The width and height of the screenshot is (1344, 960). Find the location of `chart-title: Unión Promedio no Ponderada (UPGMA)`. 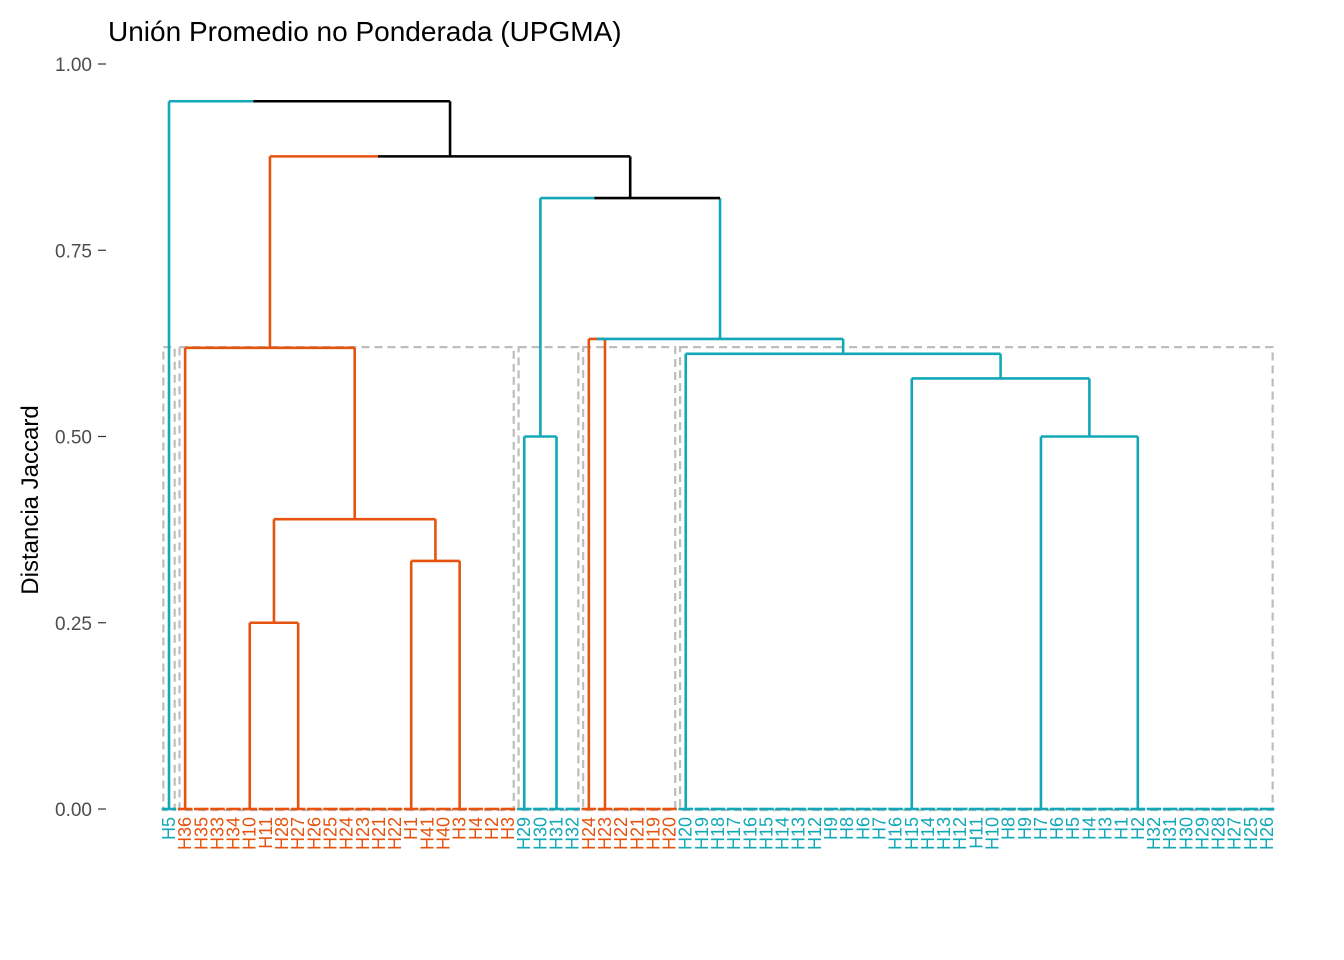

chart-title: Unión Promedio no Ponderada (UPGMA) is located at coordinates (365, 31).